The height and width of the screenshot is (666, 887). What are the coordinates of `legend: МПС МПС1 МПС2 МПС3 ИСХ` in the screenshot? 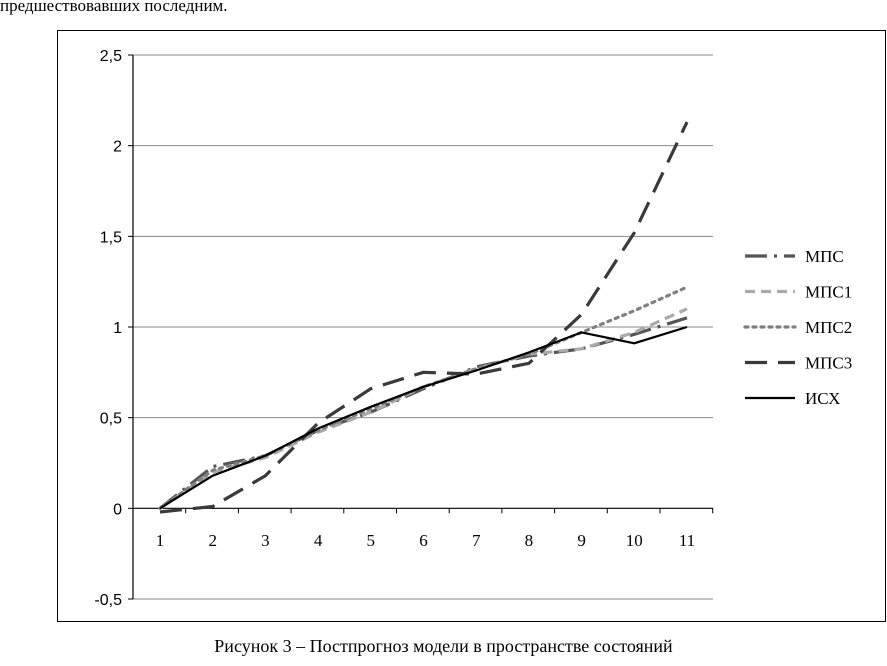 It's located at (797, 327).